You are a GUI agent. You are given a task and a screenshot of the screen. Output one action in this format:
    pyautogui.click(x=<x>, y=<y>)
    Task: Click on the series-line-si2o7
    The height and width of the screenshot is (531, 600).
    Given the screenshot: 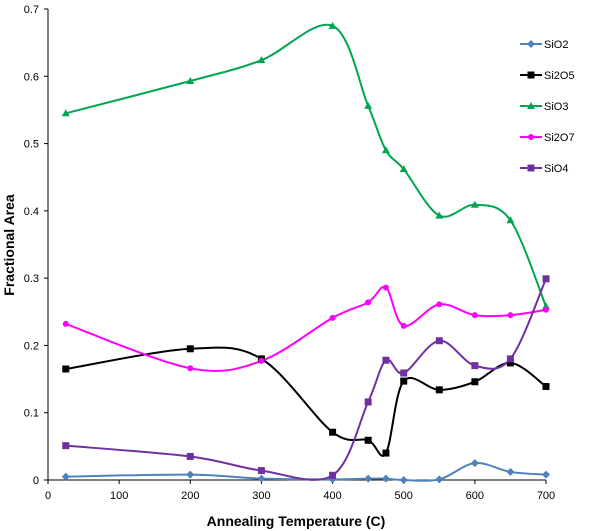 What is the action you would take?
    pyautogui.click(x=306, y=328)
    